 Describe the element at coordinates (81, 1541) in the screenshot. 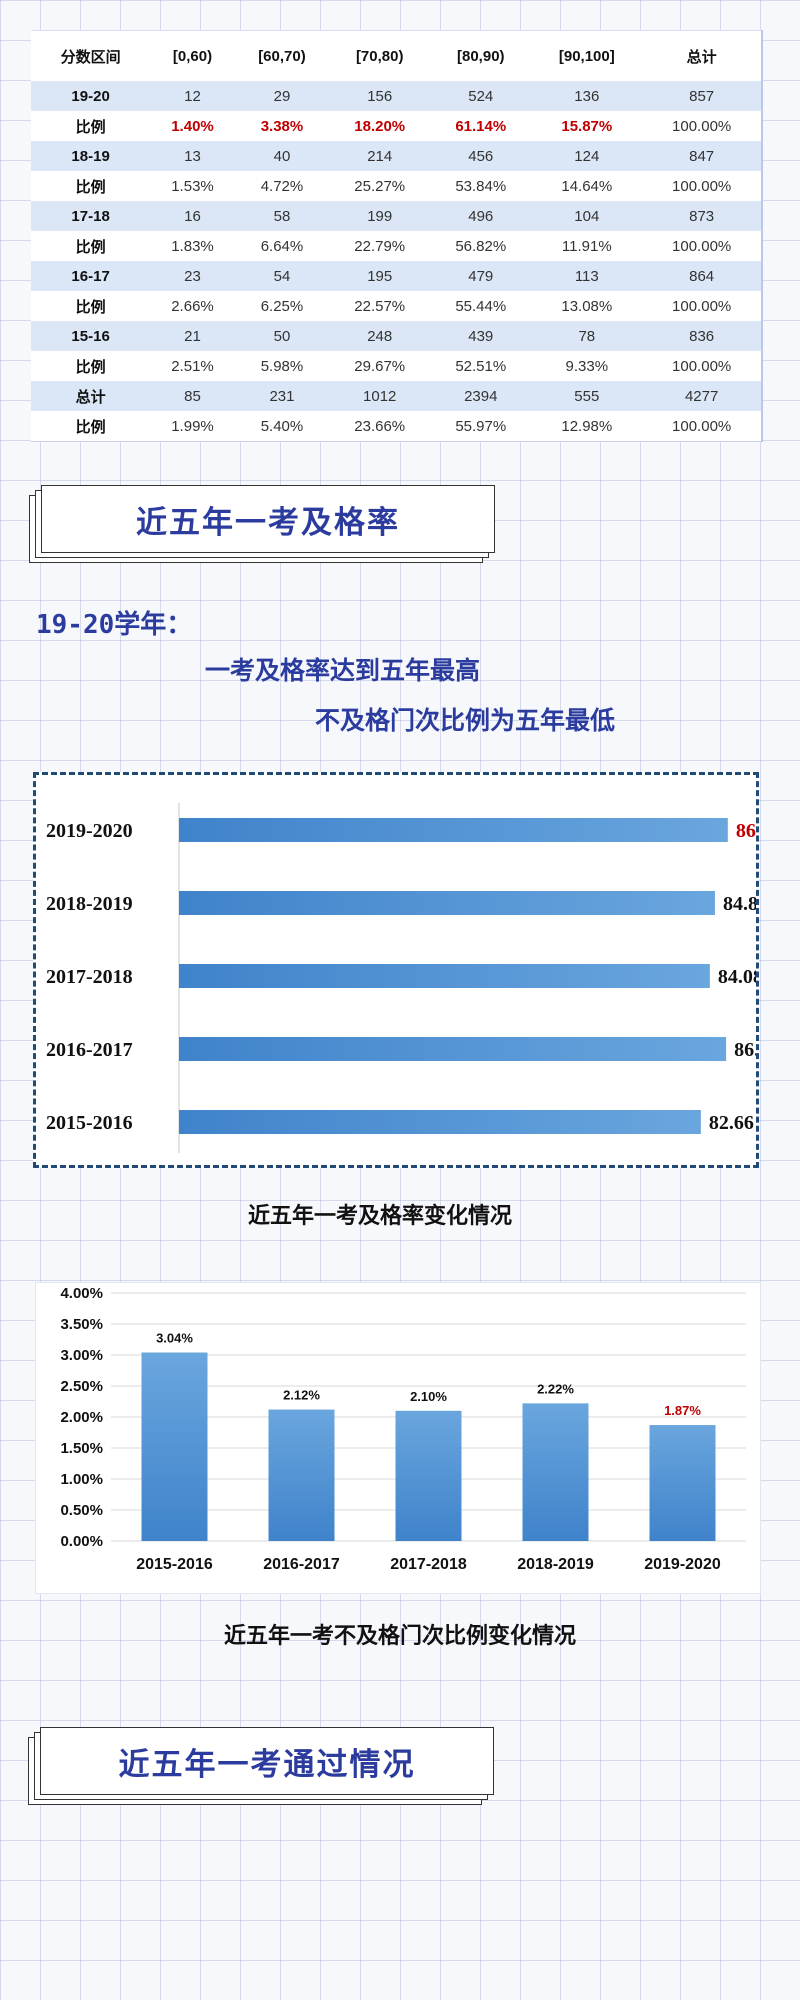

I see `y-tick-label: 0.00%` at that location.